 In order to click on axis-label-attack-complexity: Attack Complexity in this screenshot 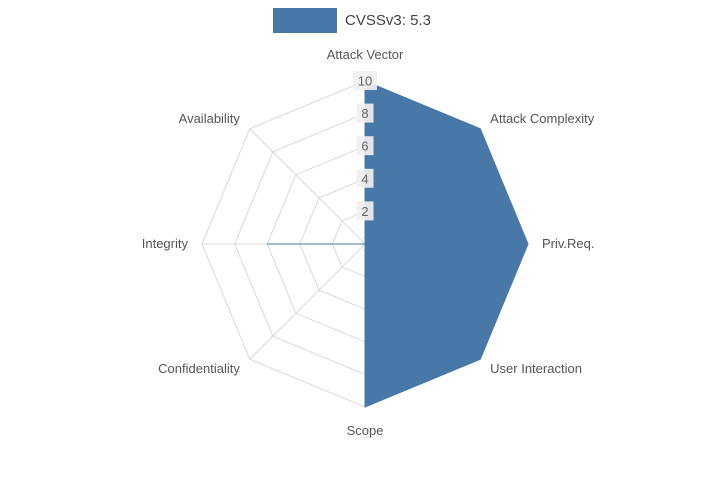, I will do `click(542, 118)`.